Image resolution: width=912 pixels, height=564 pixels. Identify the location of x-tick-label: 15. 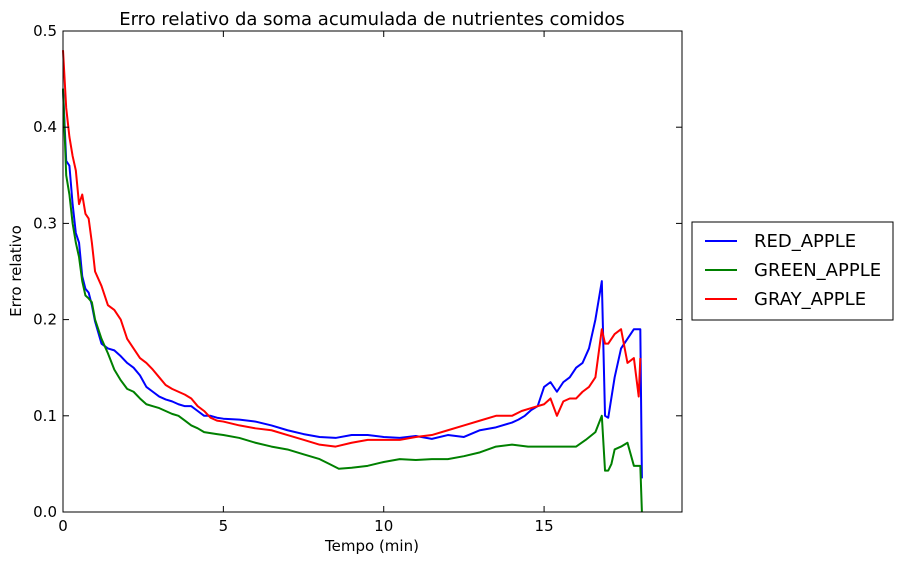
(544, 526).